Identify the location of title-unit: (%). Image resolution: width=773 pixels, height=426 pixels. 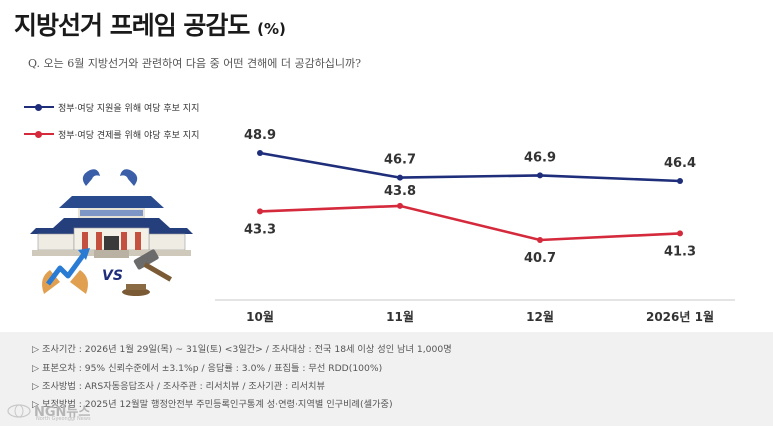
(271, 29).